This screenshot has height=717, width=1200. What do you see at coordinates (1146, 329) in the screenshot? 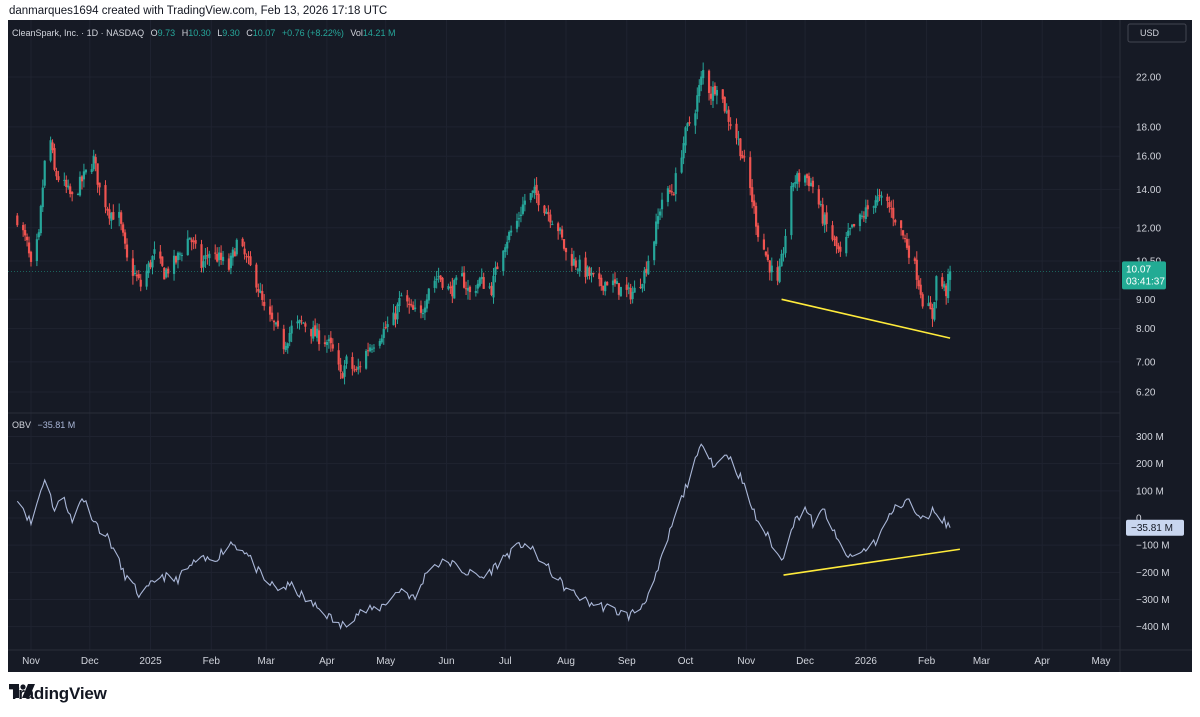
I see `price-tick-label: 8.00` at bounding box center [1146, 329].